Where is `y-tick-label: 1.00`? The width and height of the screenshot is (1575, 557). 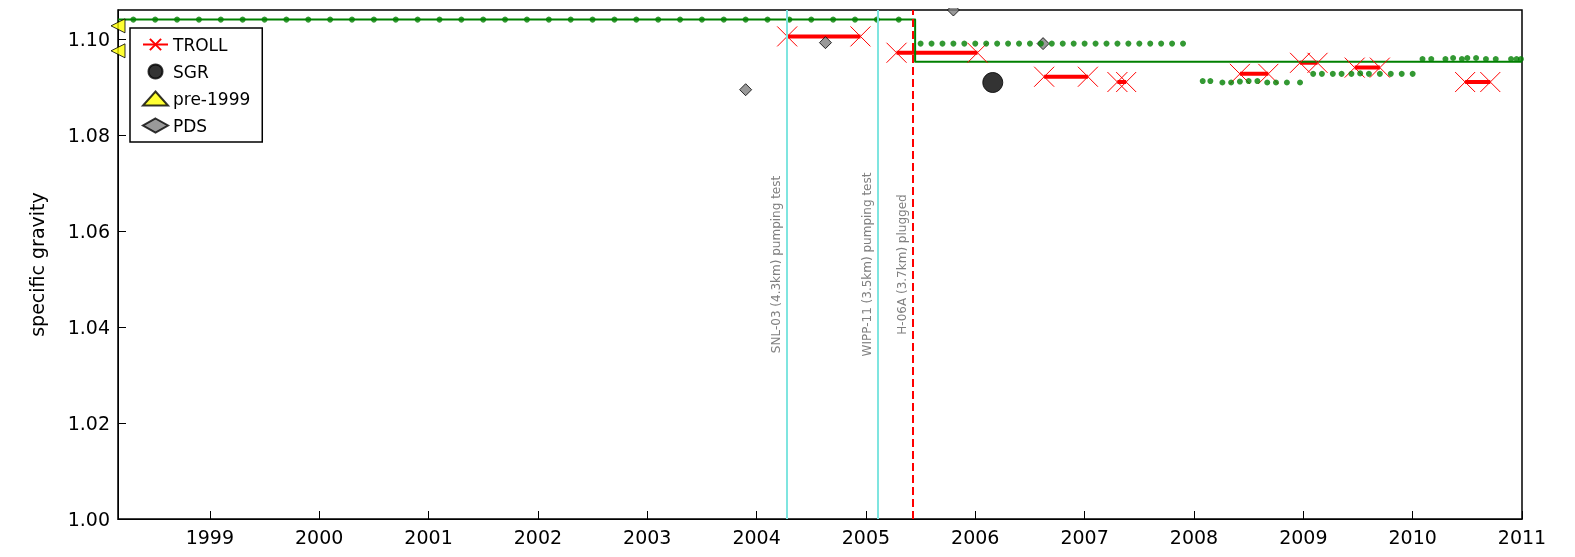 y-tick-label: 1.00 is located at coordinates (88, 519).